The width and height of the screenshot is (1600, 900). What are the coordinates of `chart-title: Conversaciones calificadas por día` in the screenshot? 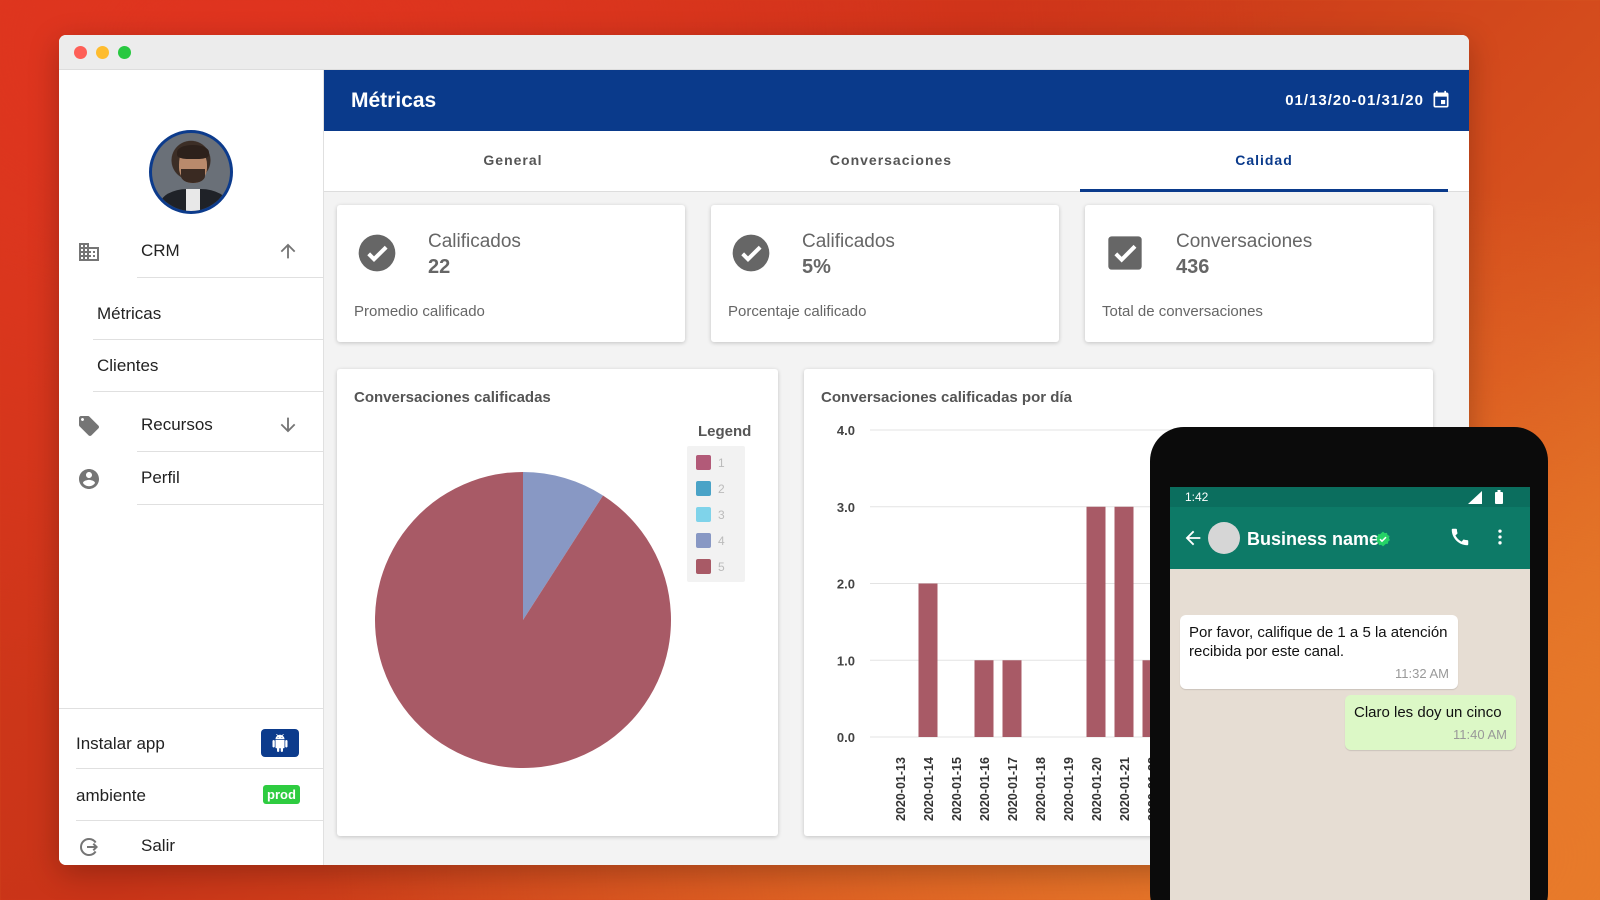 It's located at (946, 397).